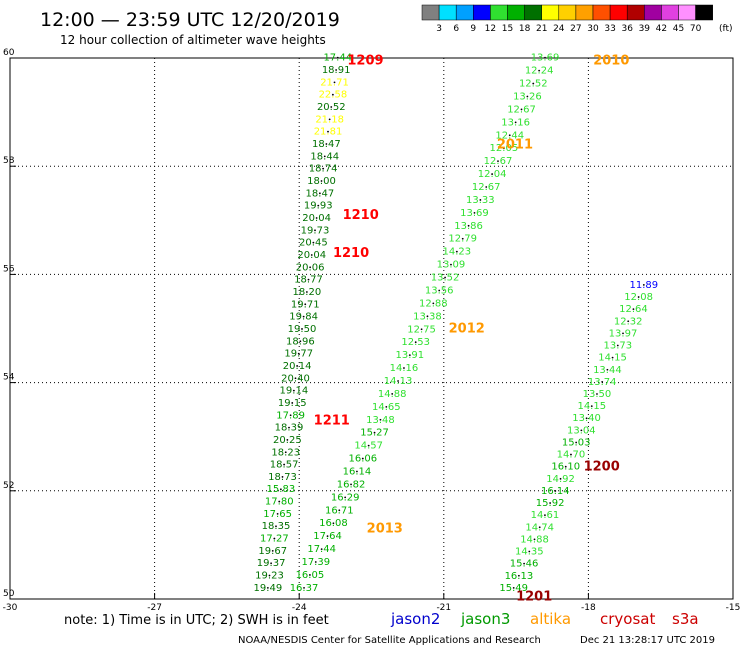 The image size is (740, 650). I want to click on wave-height-label: 21.18, so click(329, 119).